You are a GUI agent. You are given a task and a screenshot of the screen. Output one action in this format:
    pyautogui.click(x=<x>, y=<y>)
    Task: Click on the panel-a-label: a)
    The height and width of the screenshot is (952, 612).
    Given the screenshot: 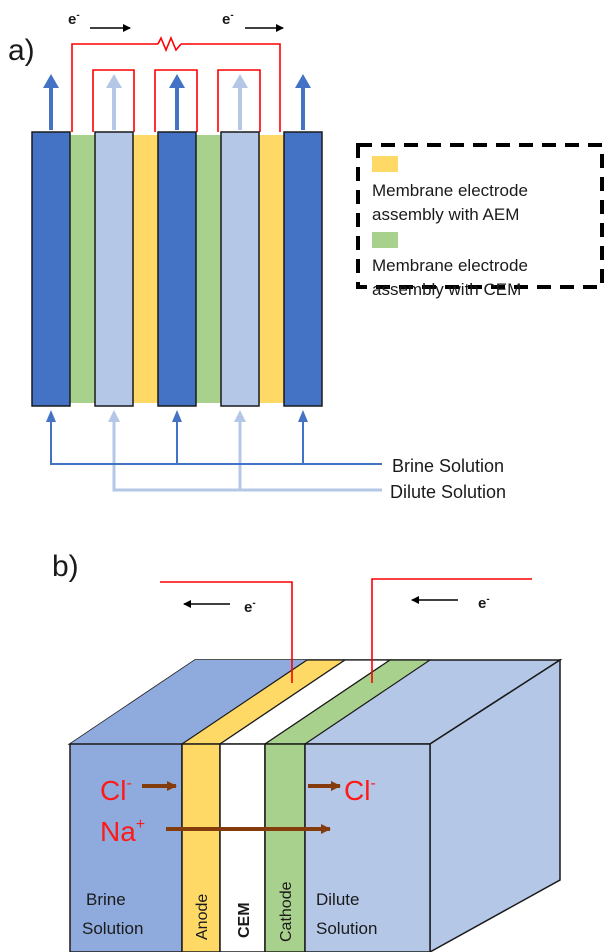 What is the action you would take?
    pyautogui.click(x=21, y=50)
    